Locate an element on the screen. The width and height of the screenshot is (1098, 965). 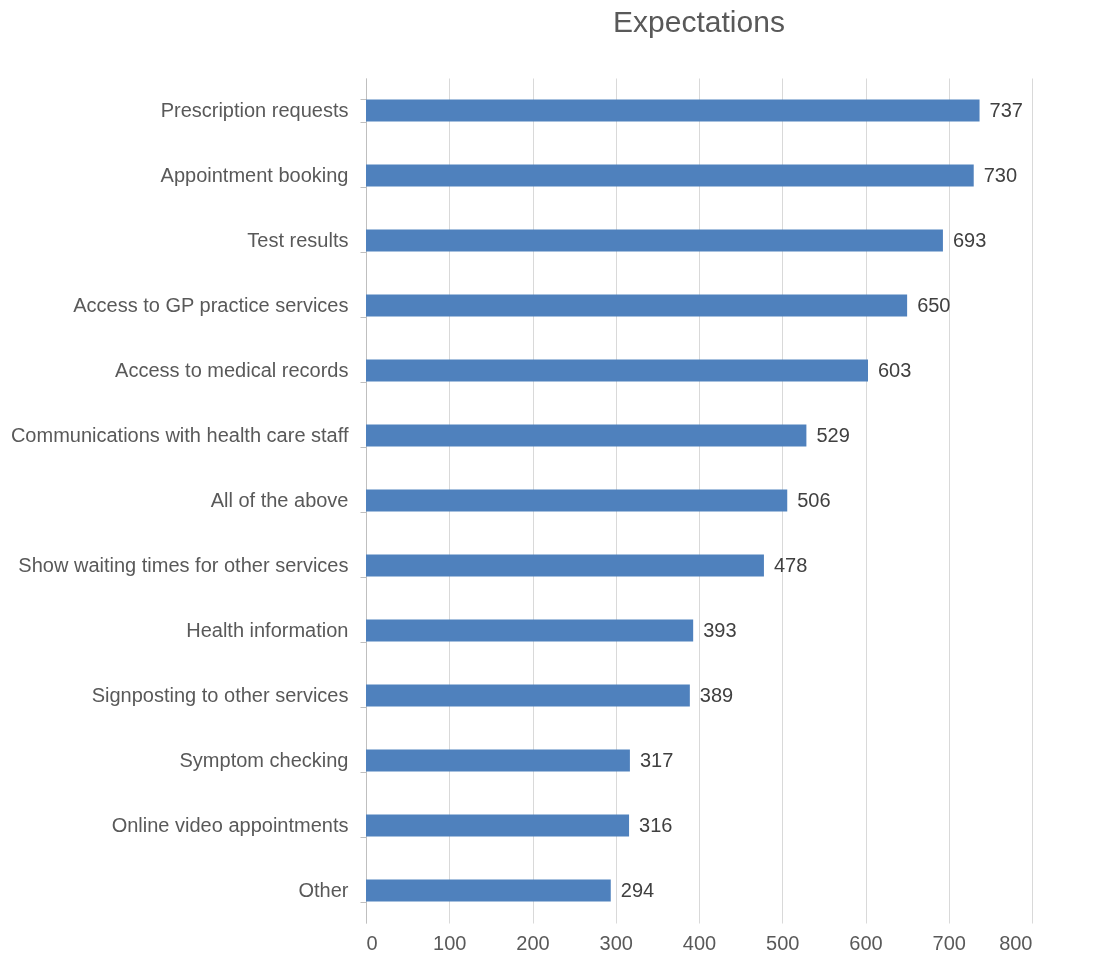
x-tick-label: 600 is located at coordinates (866, 942).